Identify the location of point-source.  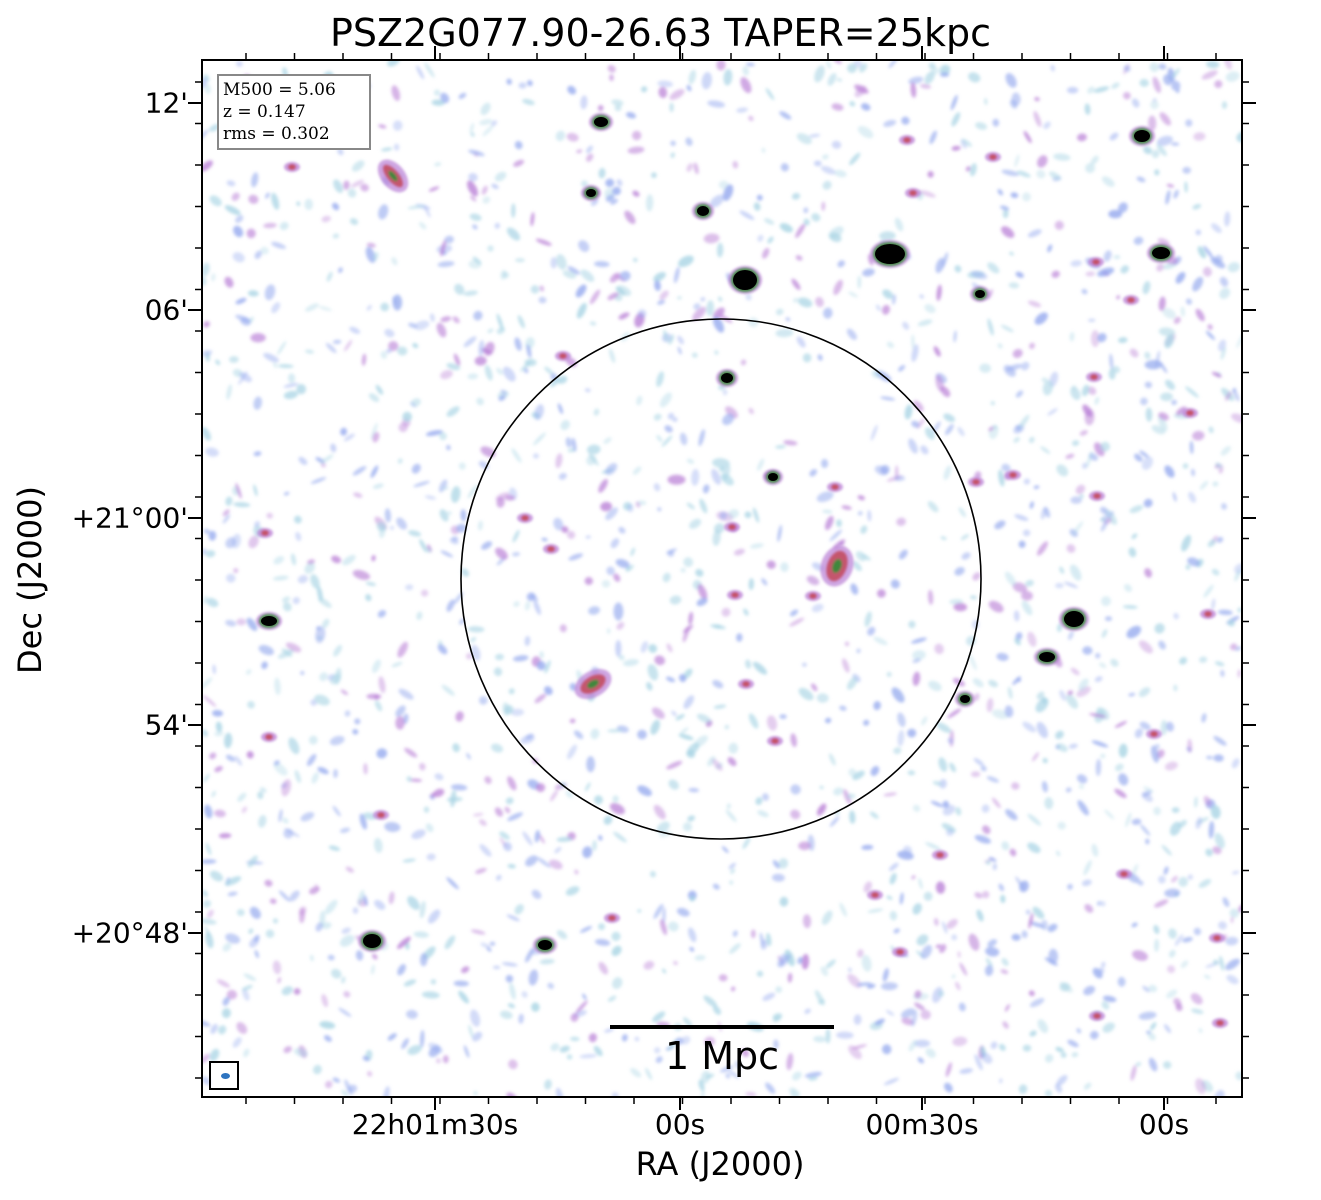
(745, 280).